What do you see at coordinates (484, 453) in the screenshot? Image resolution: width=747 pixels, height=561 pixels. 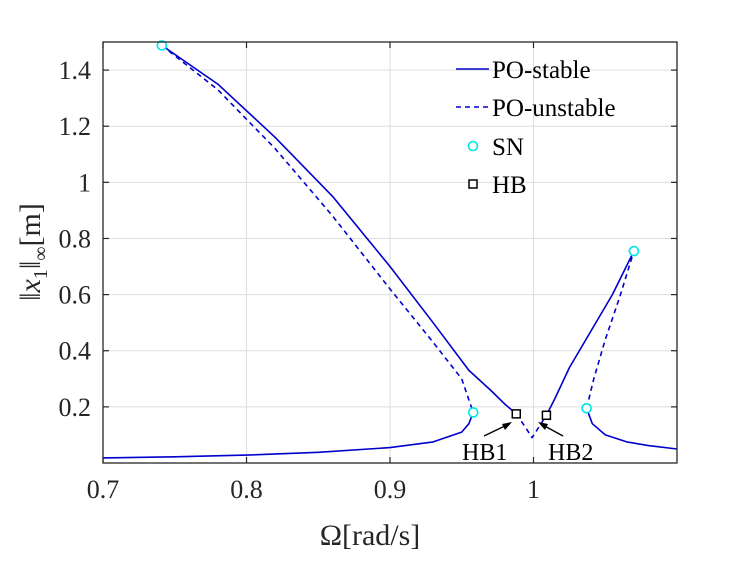 I see `hb1-label: HB1` at bounding box center [484, 453].